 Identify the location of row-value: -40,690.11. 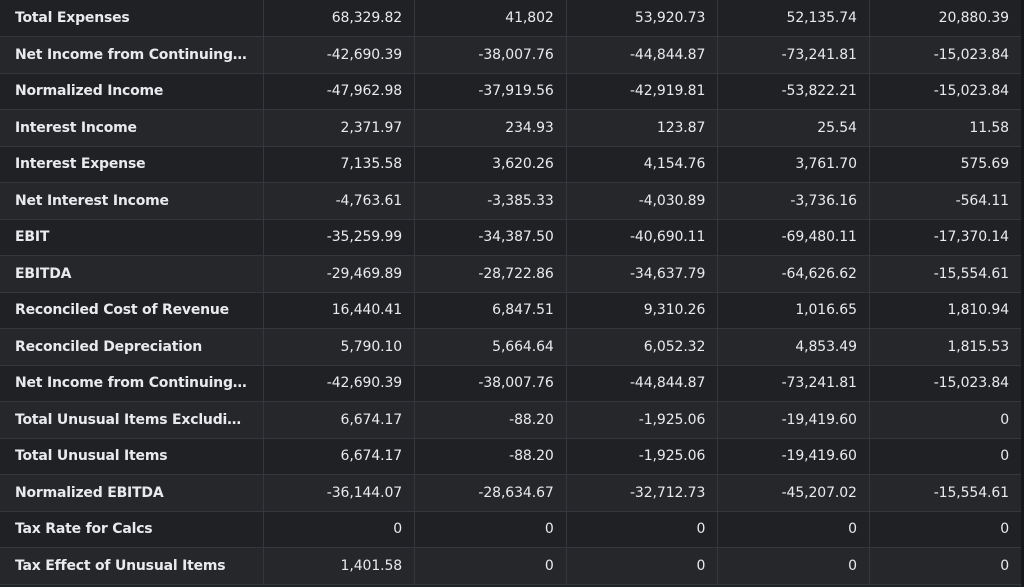
(642, 237).